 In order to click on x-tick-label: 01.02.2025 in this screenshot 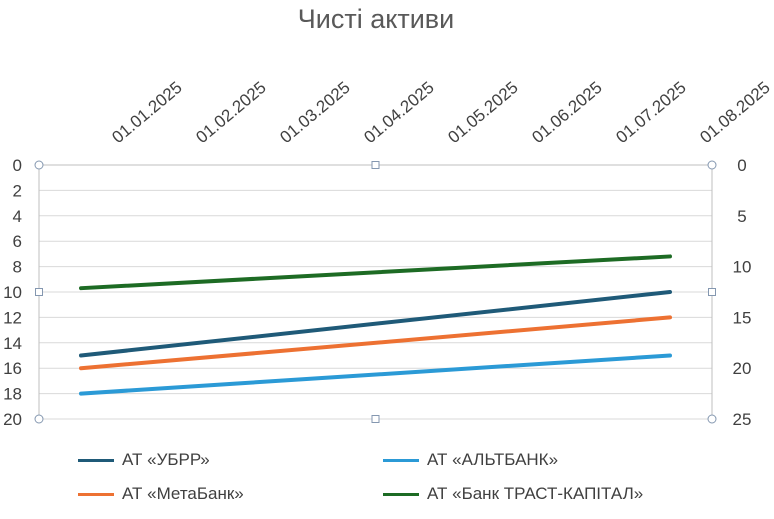, I will do `click(230, 112)`.